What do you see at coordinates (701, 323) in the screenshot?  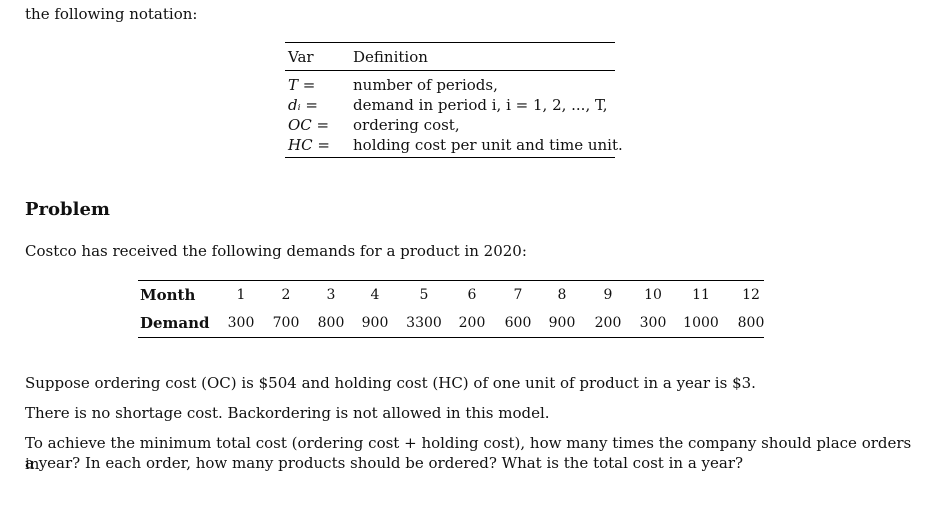 I see `demand-cell: 1000` at bounding box center [701, 323].